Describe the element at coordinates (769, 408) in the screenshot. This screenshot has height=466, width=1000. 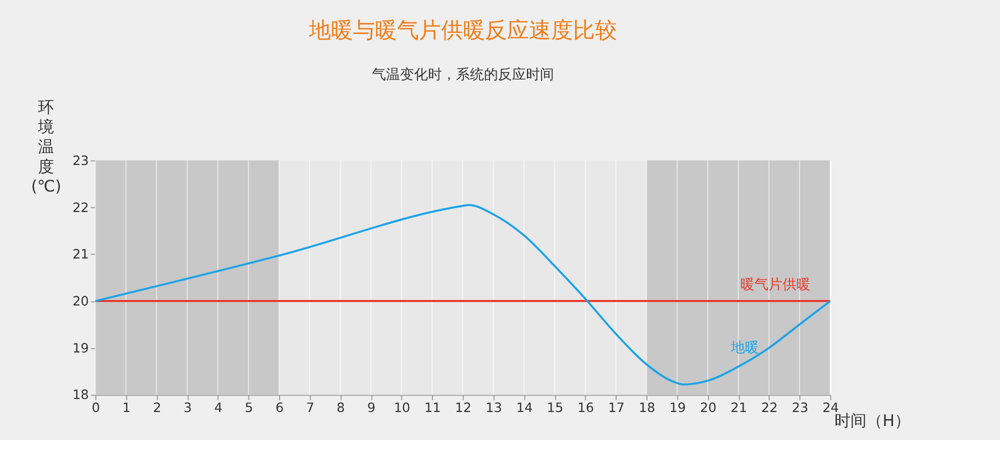
I see `x-tick-label: 22` at that location.